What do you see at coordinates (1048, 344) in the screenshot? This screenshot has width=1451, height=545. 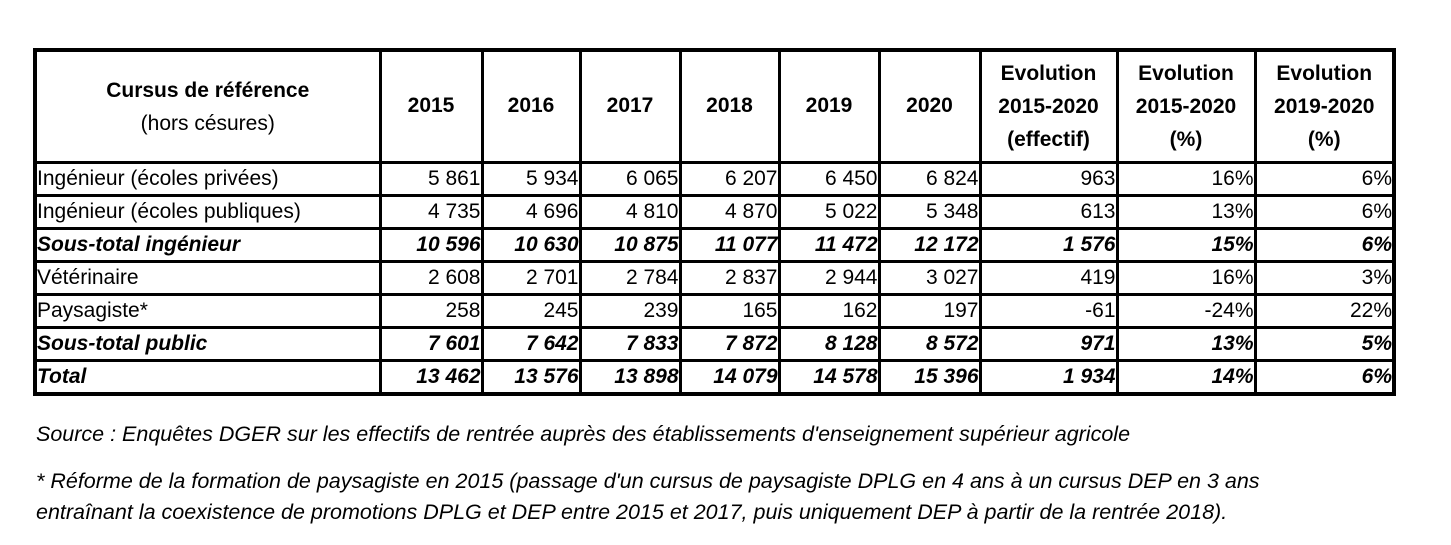 I see `cell-value: 971` at bounding box center [1048, 344].